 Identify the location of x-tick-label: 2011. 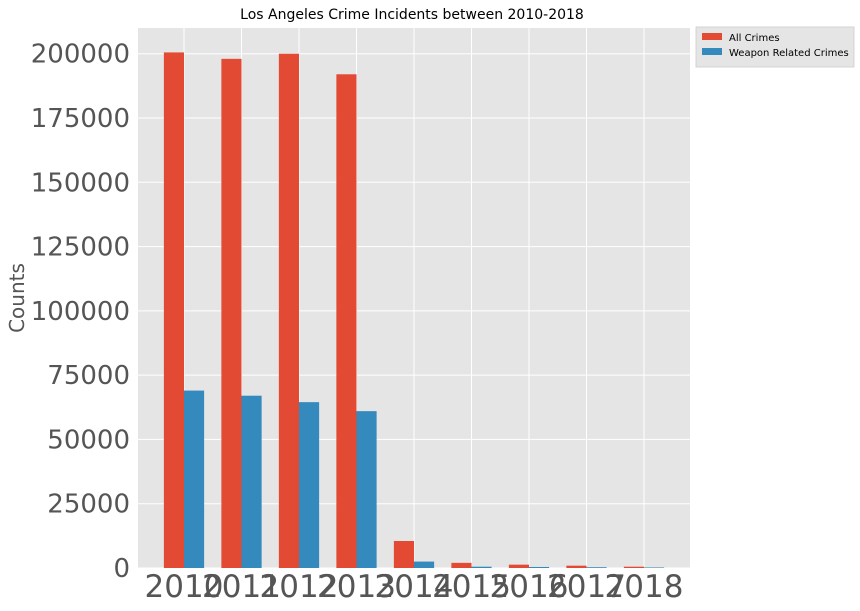
(241, 587).